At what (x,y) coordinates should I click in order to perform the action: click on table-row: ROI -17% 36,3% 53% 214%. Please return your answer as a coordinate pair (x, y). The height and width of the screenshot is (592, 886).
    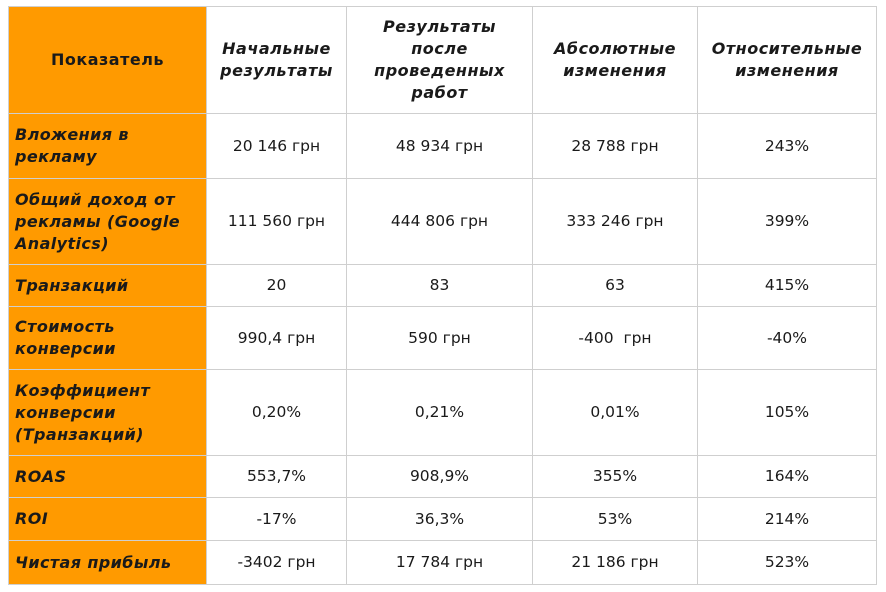
    Looking at the image, I should click on (442, 519).